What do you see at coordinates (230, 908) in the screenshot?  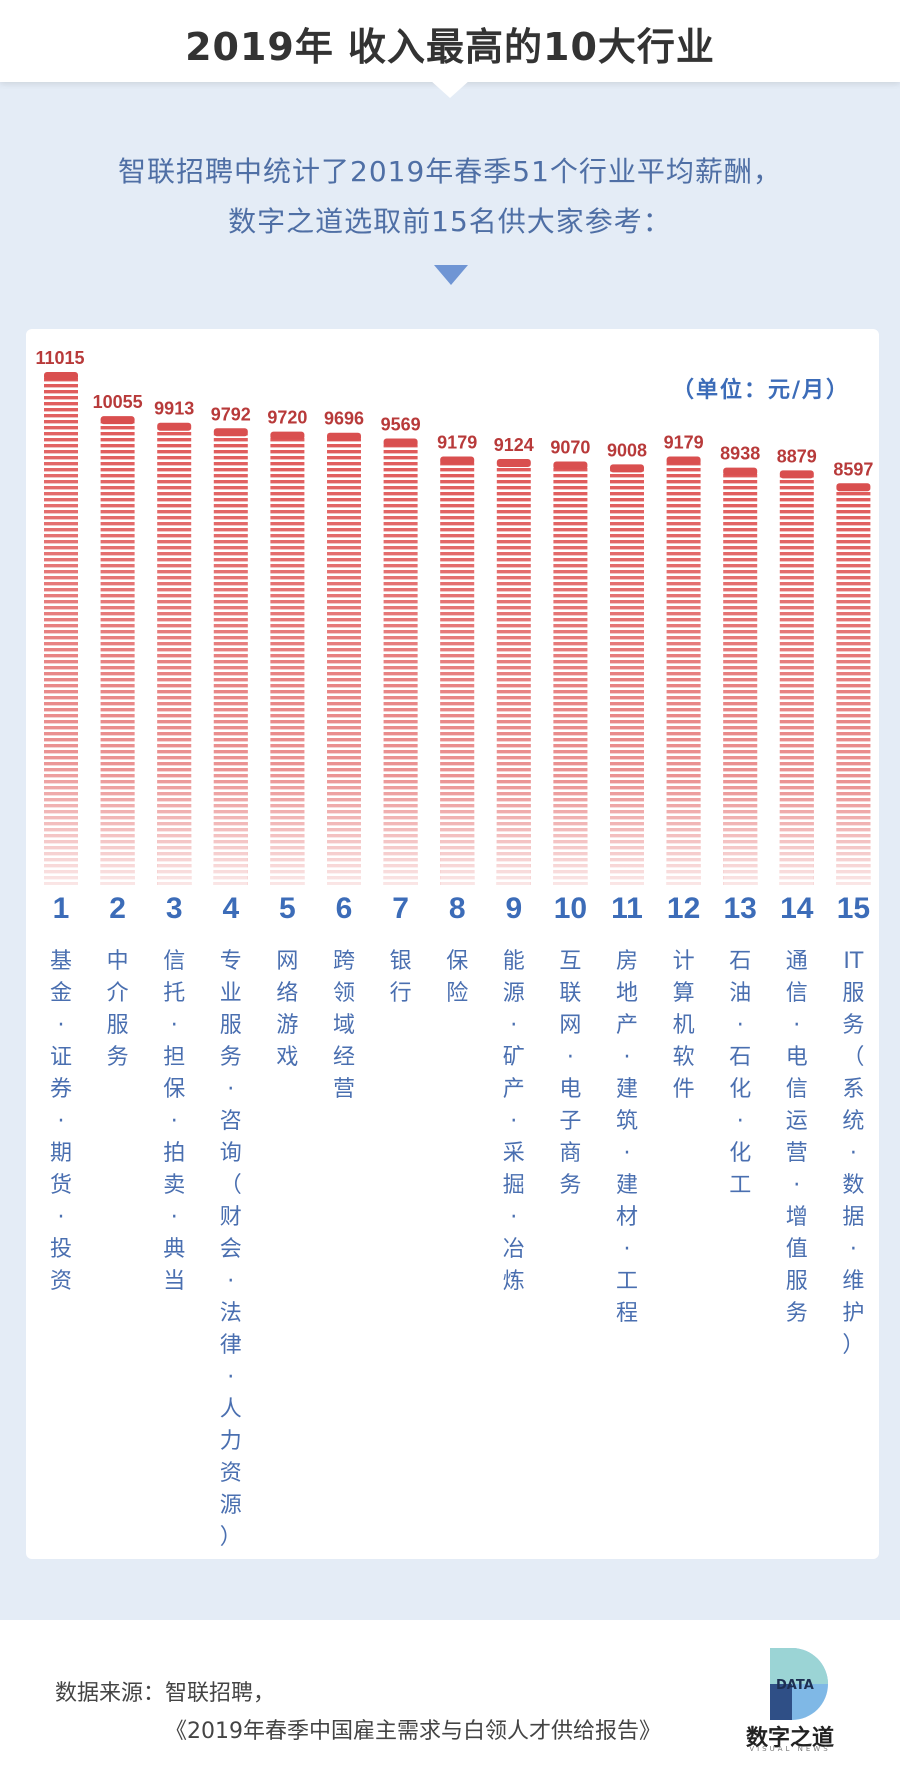 I see `rank-label: 4` at bounding box center [230, 908].